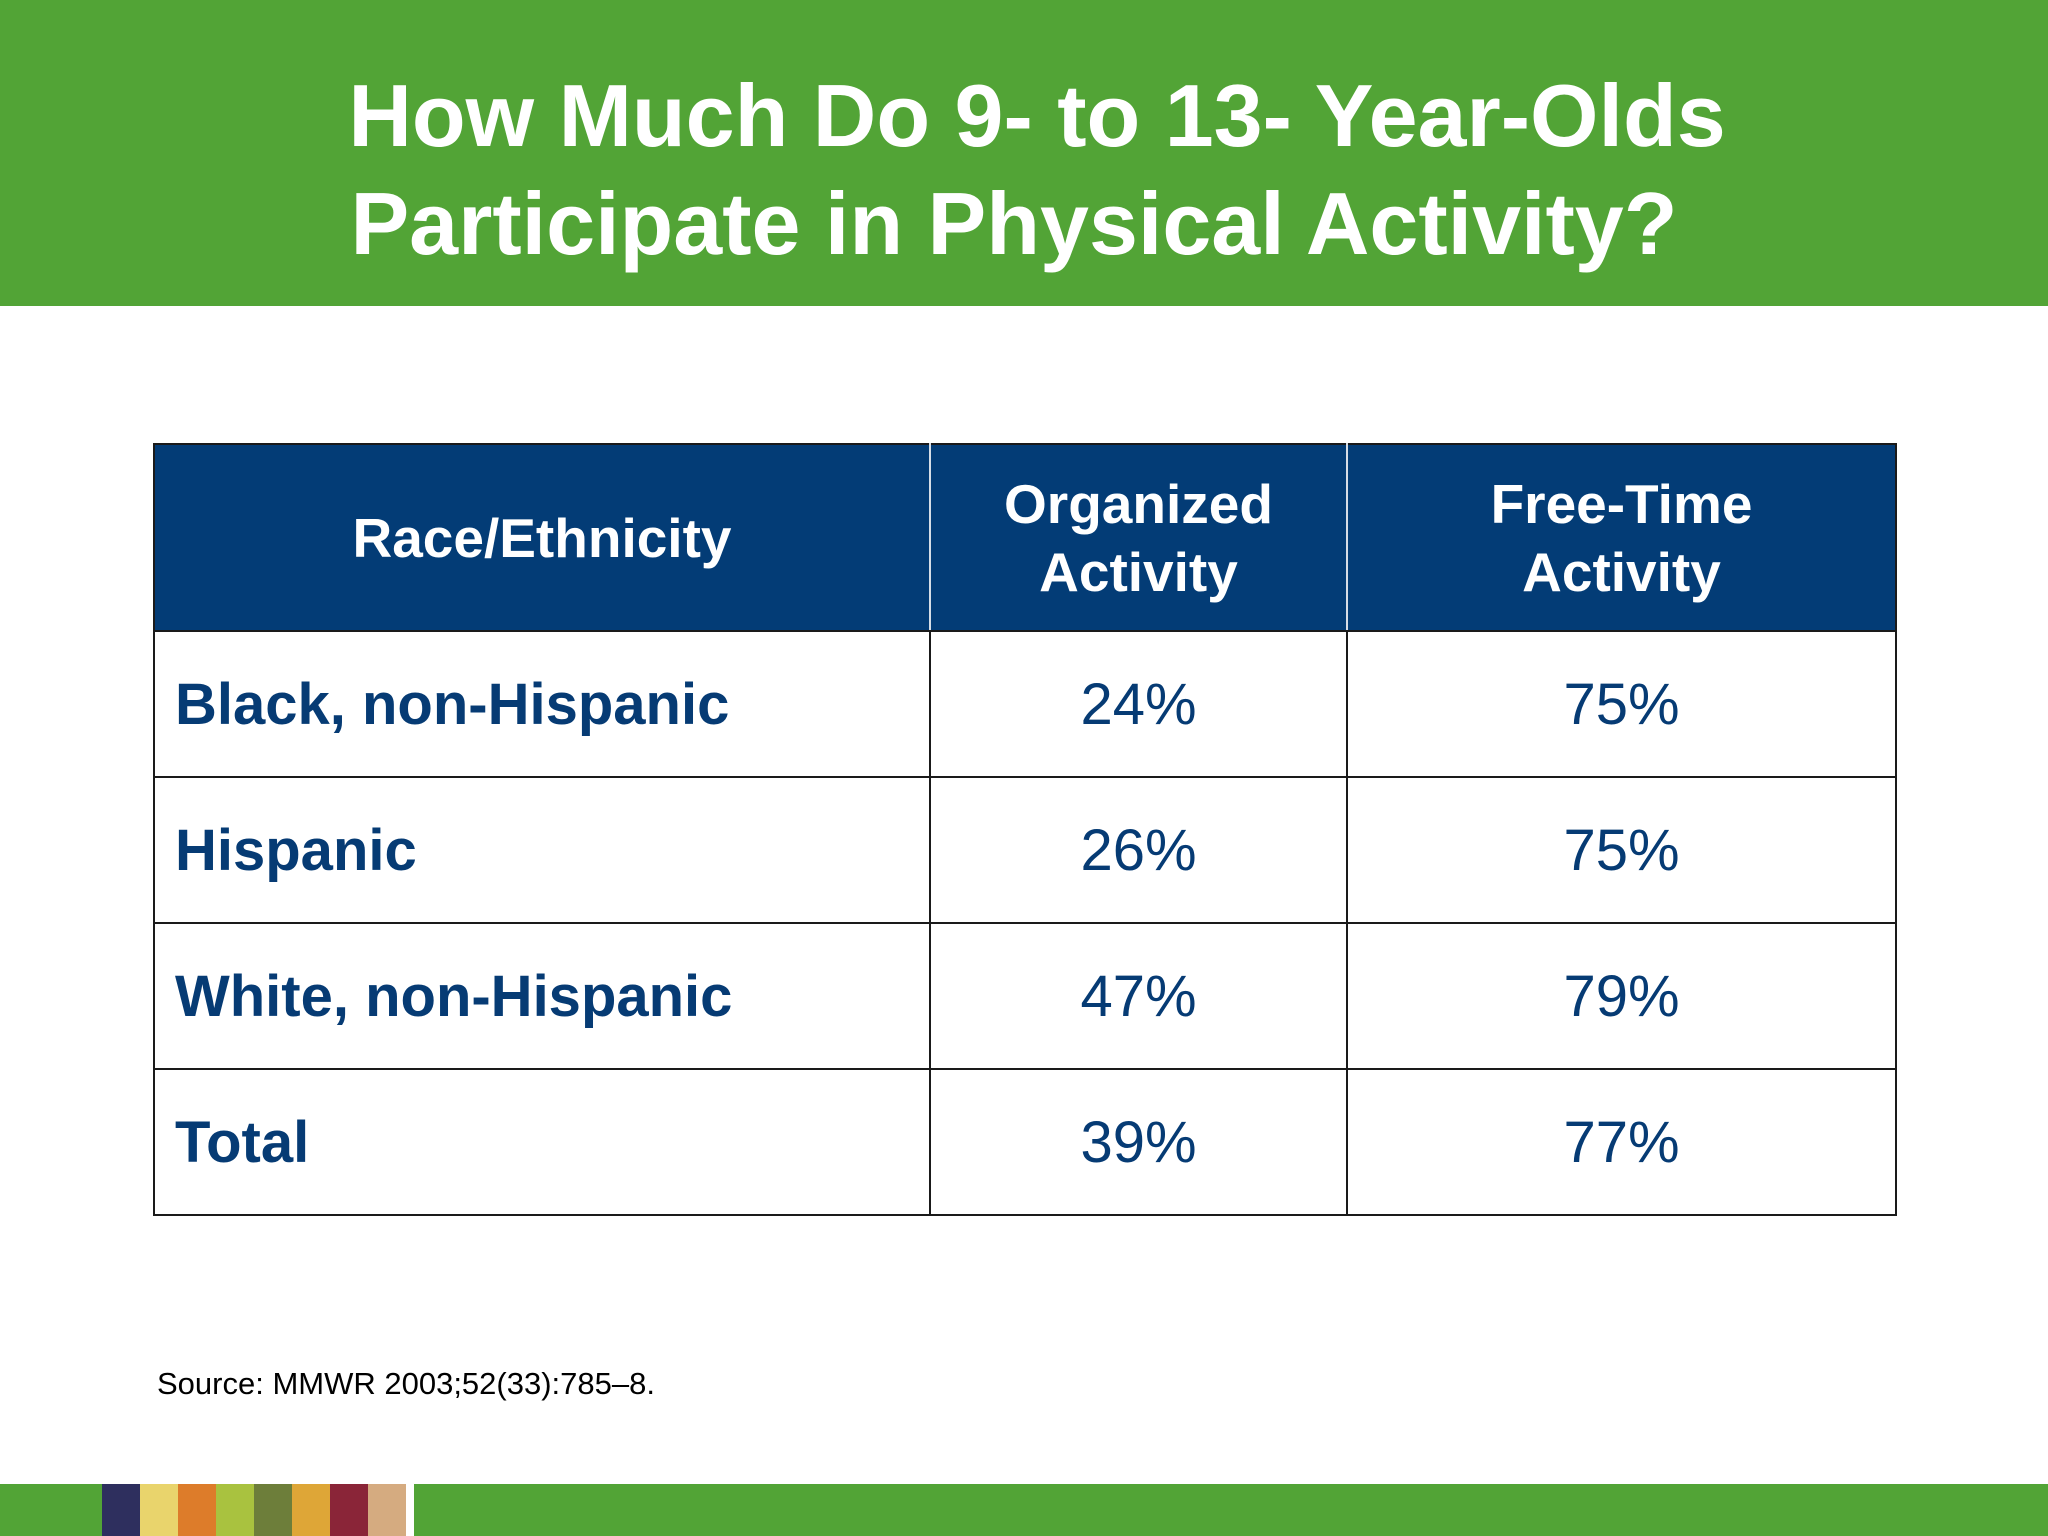 This screenshot has height=1536, width=2048. Describe the element at coordinates (406, 1383) in the screenshot. I see `source-citation: Source: MMWR 2003;52(33):785–8.` at that location.